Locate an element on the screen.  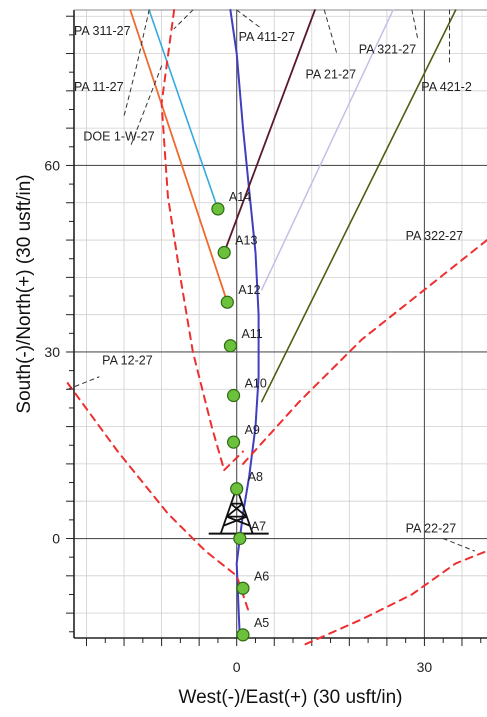
well-label: PA 421-2 is located at coordinates (446, 87).